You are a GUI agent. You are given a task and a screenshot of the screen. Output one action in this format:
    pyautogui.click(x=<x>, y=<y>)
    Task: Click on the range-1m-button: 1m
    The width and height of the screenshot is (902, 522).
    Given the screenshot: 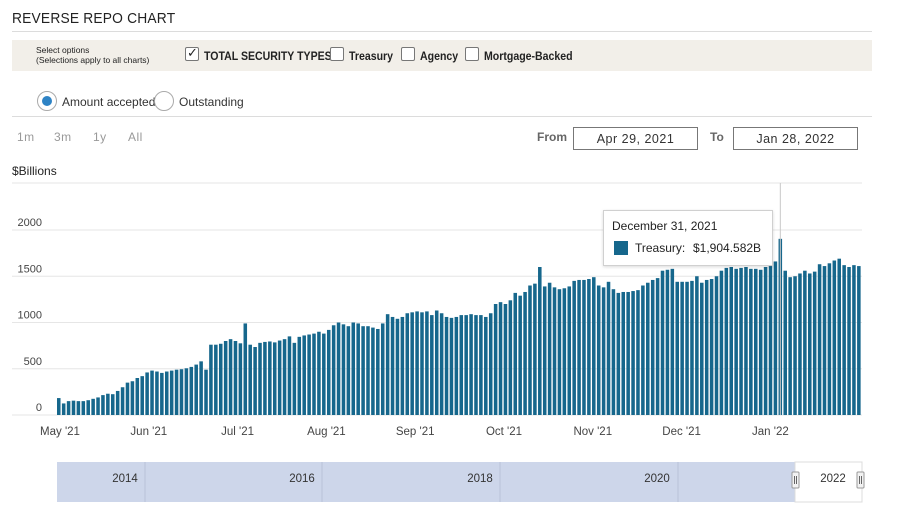 What is the action you would take?
    pyautogui.click(x=26, y=137)
    